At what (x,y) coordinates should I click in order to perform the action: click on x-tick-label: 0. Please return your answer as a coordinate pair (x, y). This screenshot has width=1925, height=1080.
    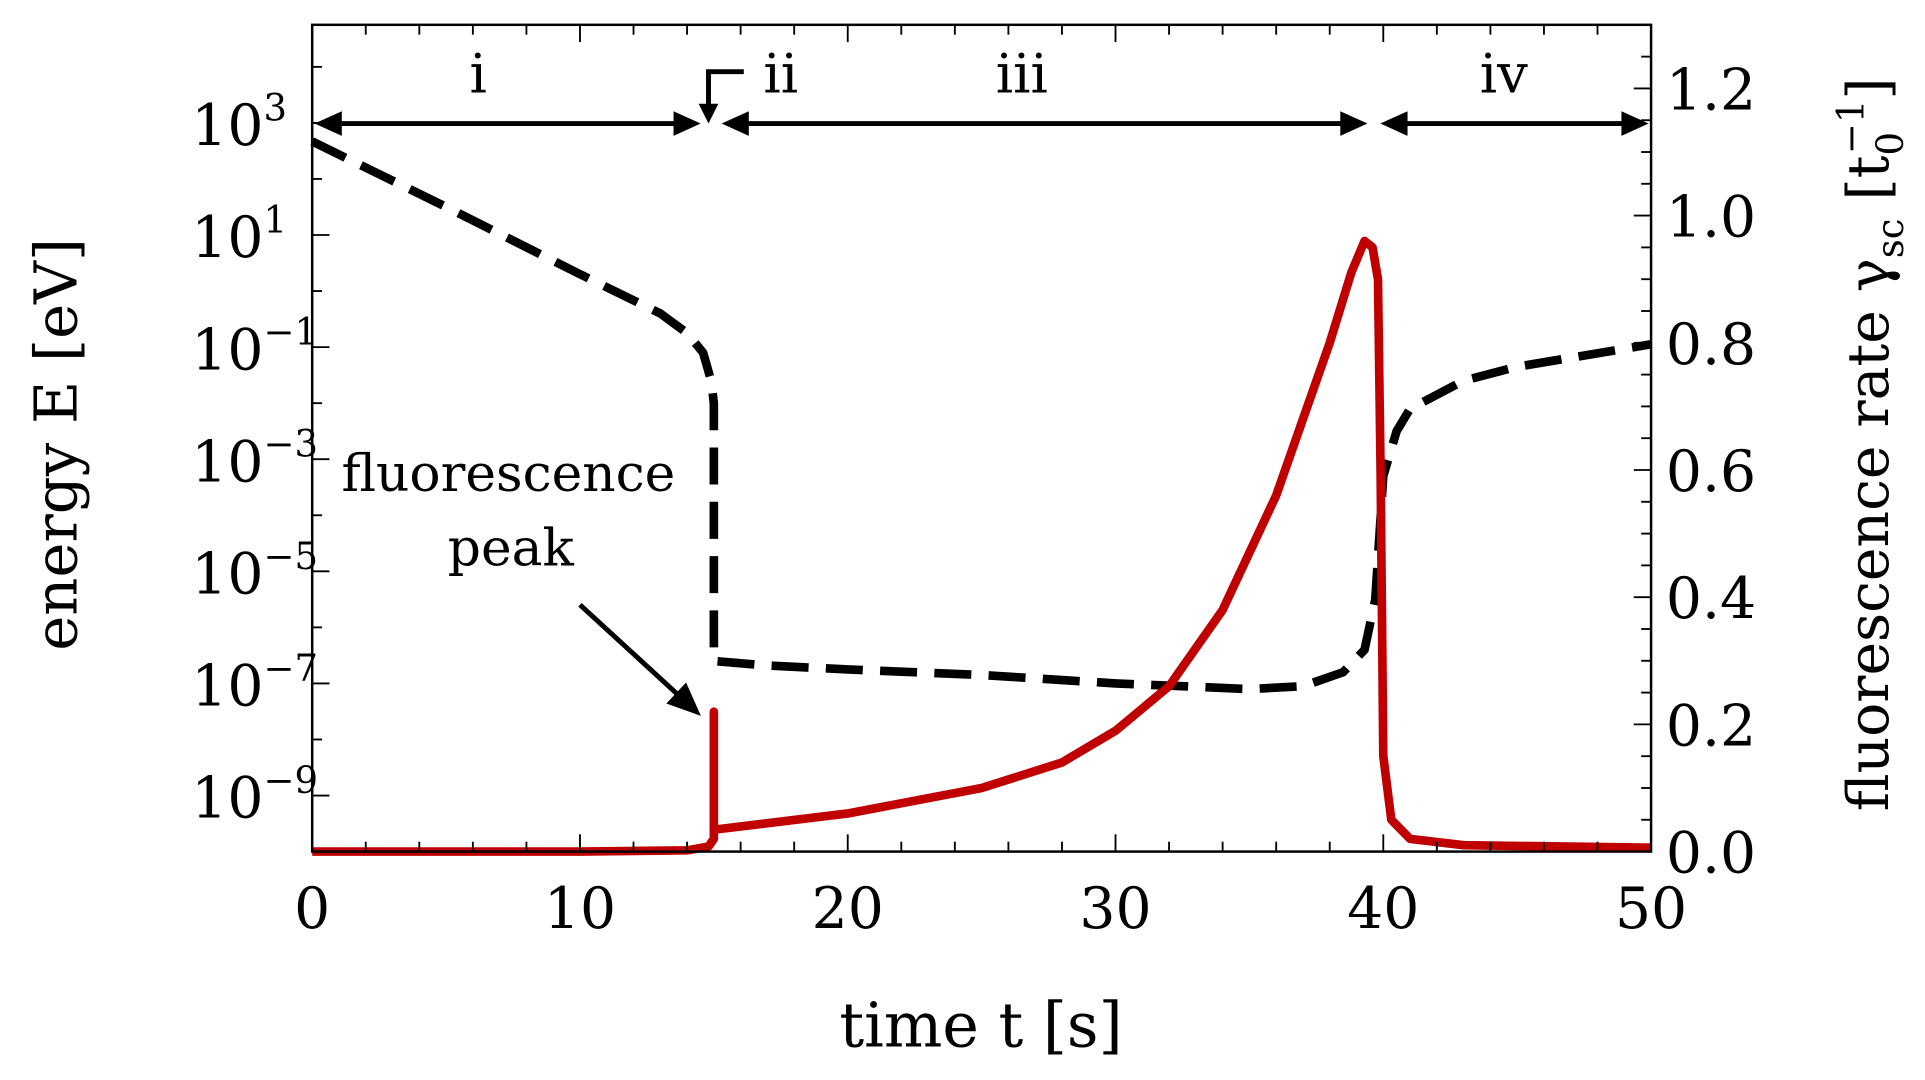
    Looking at the image, I should click on (312, 909).